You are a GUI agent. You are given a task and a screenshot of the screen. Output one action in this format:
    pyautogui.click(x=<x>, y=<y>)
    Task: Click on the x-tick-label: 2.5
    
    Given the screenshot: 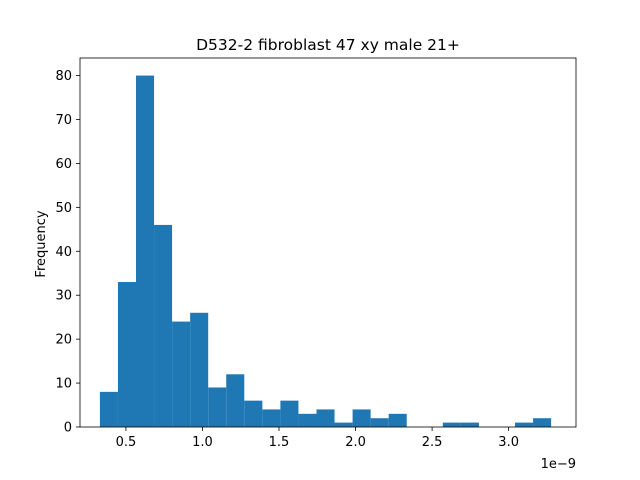 What is the action you would take?
    pyautogui.click(x=432, y=442)
    